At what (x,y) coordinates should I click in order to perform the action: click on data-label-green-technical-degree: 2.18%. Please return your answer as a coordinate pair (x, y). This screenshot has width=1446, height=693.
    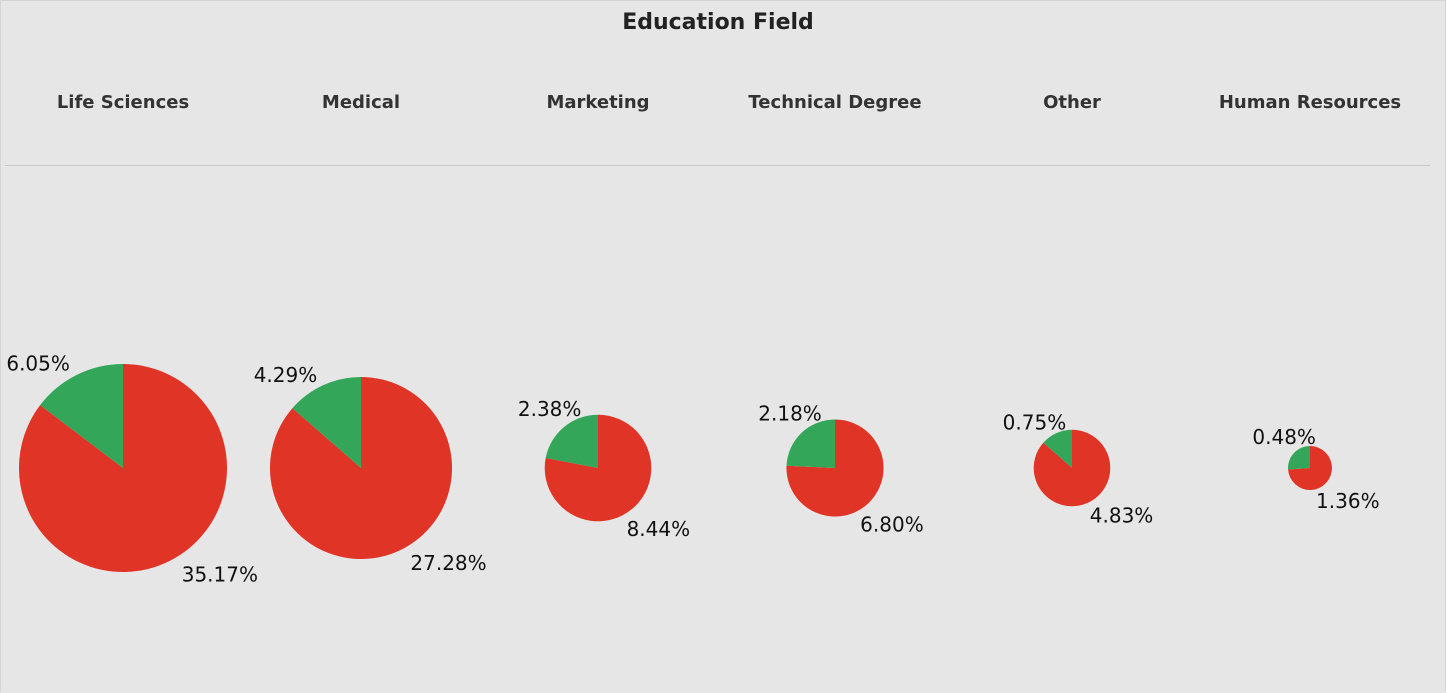
    Looking at the image, I should click on (790, 413).